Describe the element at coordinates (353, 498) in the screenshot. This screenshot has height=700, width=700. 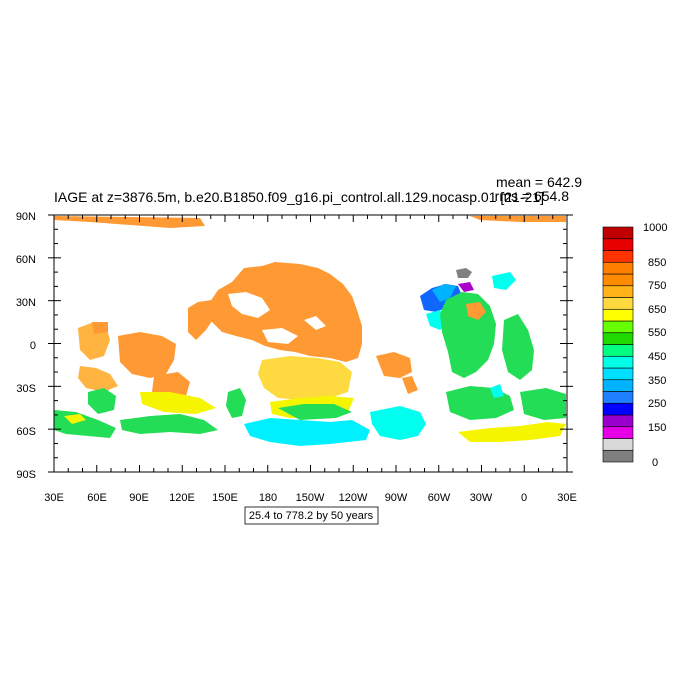
I see `x-tick-label: 120W` at that location.